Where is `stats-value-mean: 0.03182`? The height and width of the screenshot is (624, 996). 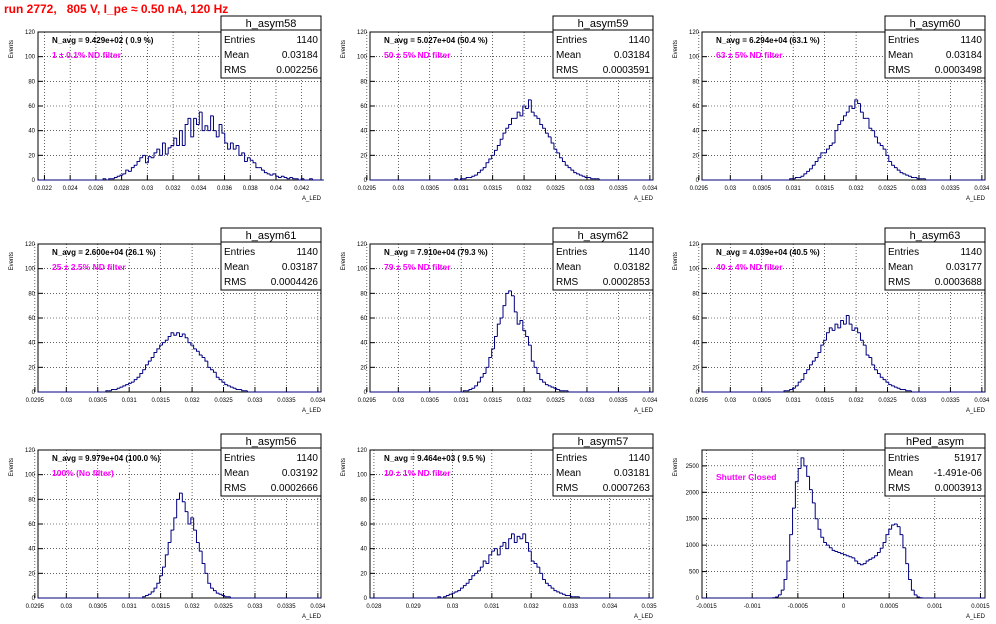
stats-value-mean: 0.03182 is located at coordinates (632, 267).